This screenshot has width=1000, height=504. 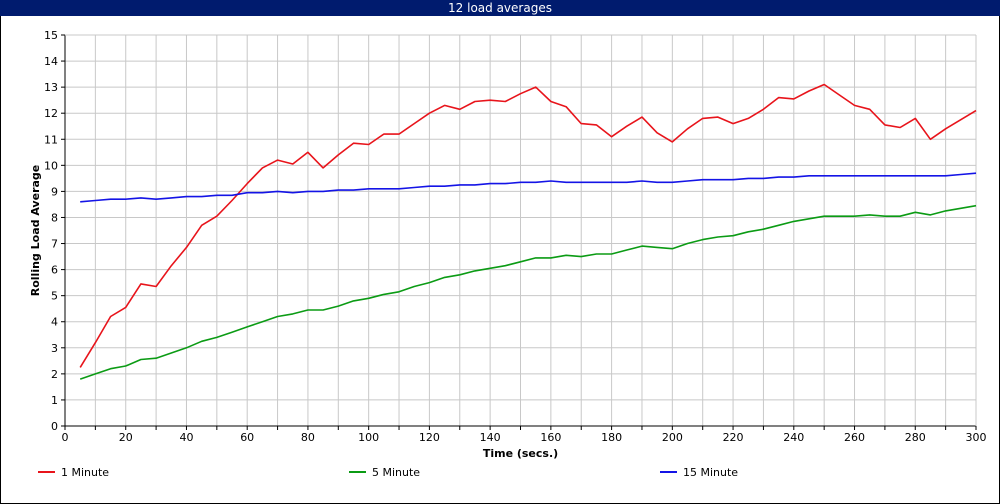 I want to click on x-tick-label: 160, so click(x=550, y=437).